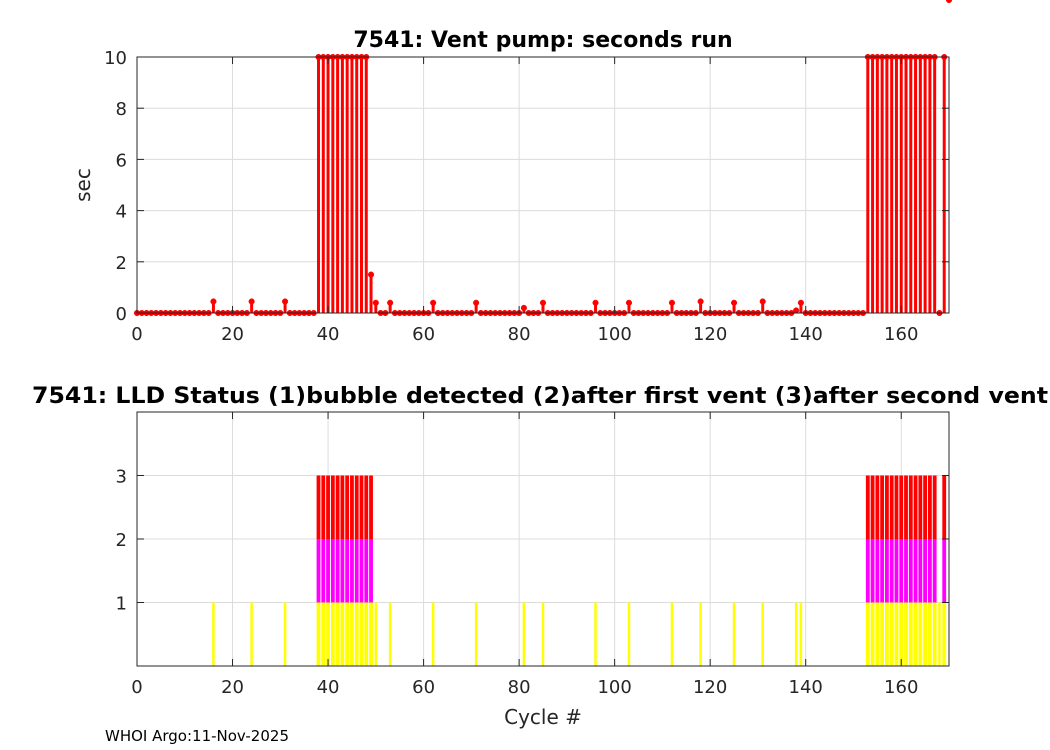  I want to click on bottom-x-tick-label: 120, so click(710, 687).